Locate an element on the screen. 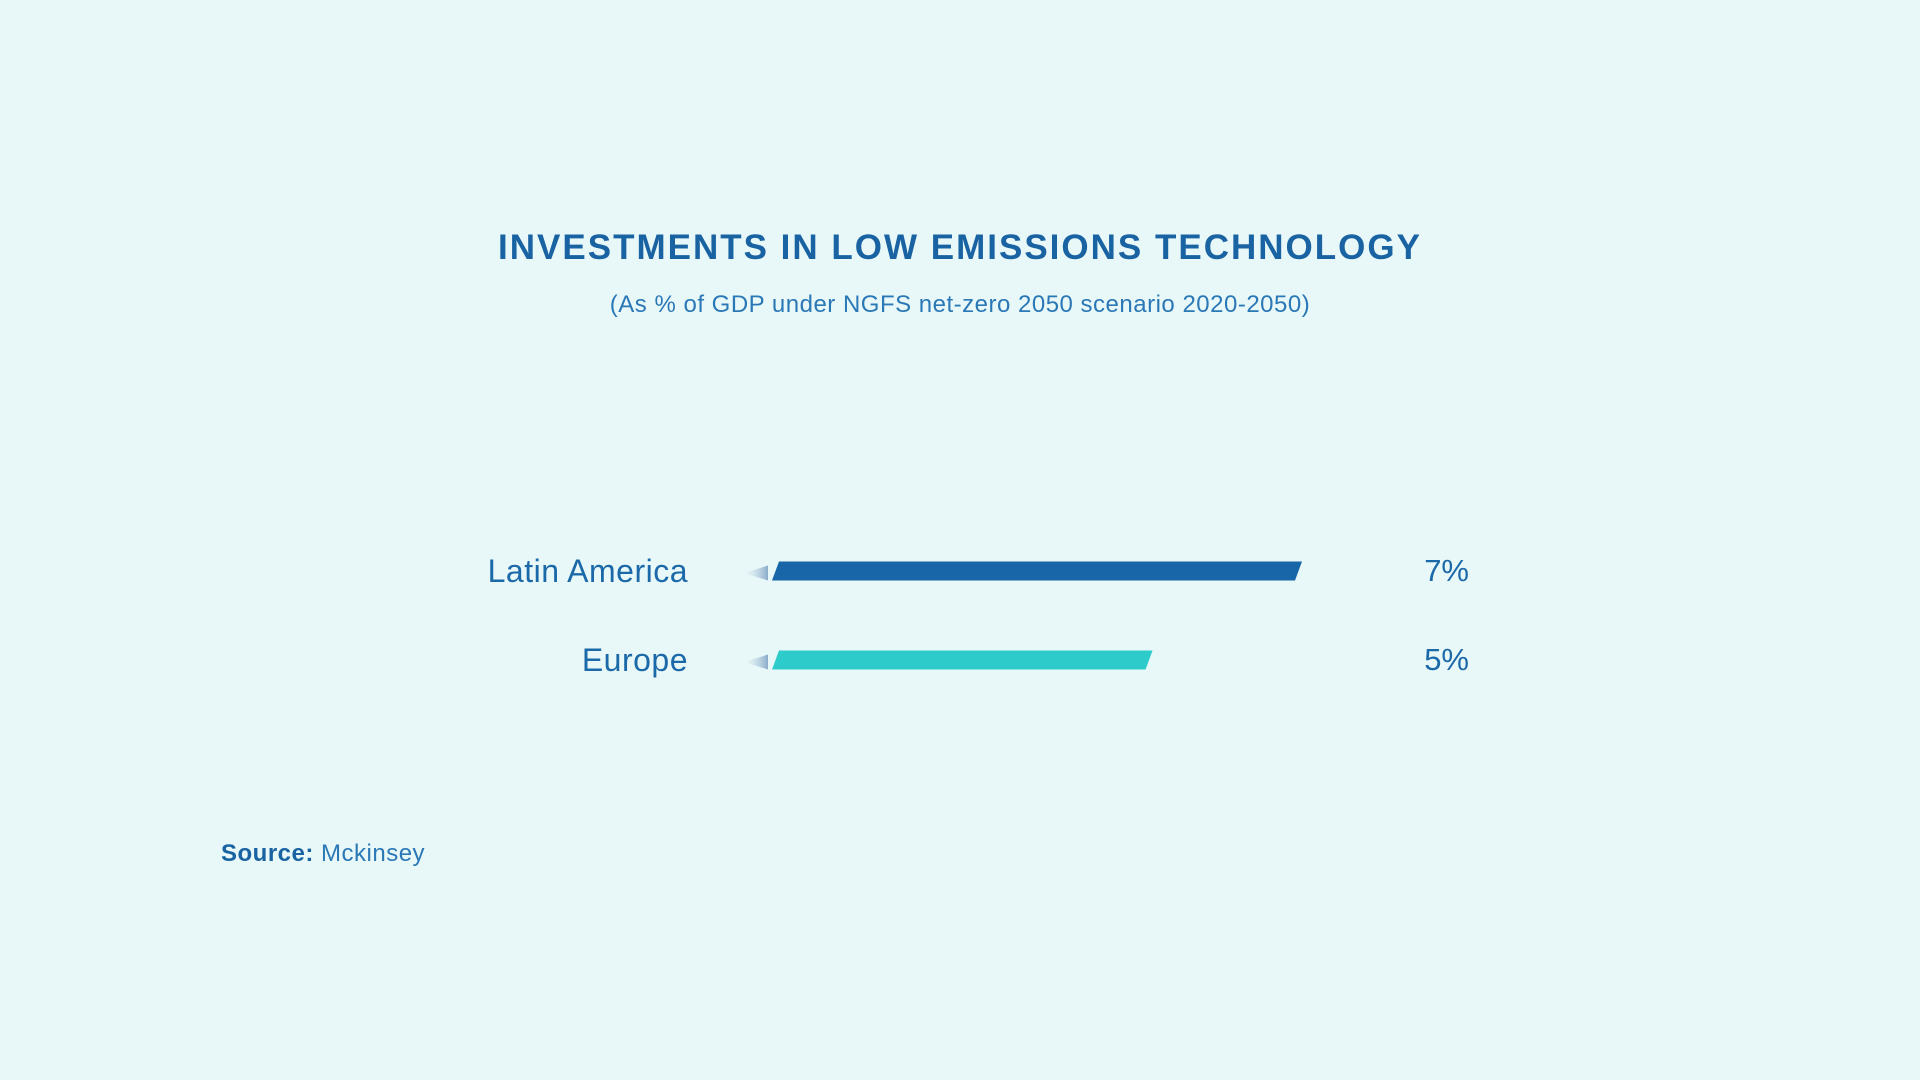 This screenshot has height=1080, width=1920. value-label: 5% is located at coordinates (1446, 659).